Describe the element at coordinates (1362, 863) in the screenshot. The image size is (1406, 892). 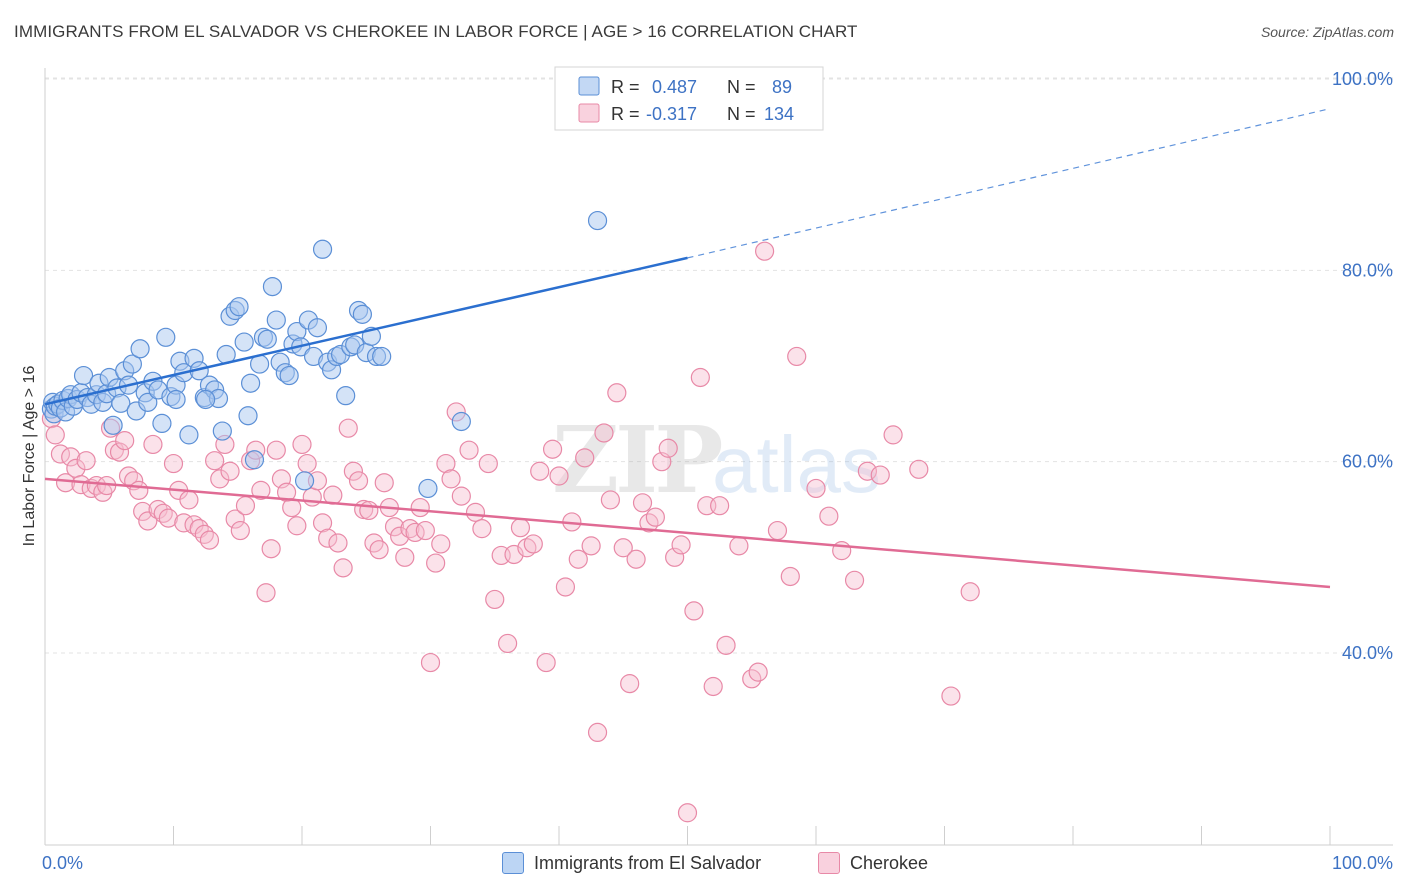
I see `x-tick-label-1: 100.0%` at that location.